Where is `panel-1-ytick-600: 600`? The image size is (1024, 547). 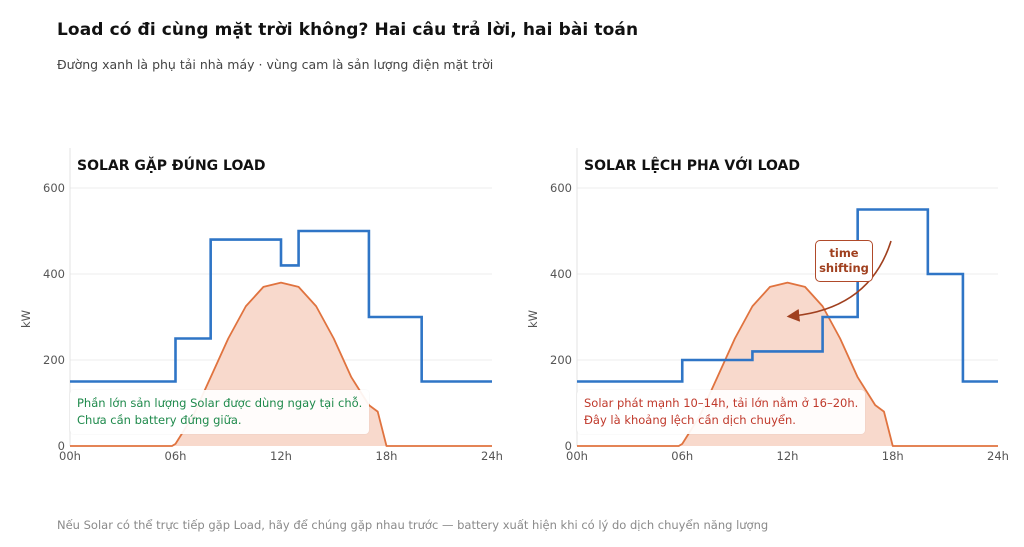 panel-1-ytick-600: 600 is located at coordinates (54, 188).